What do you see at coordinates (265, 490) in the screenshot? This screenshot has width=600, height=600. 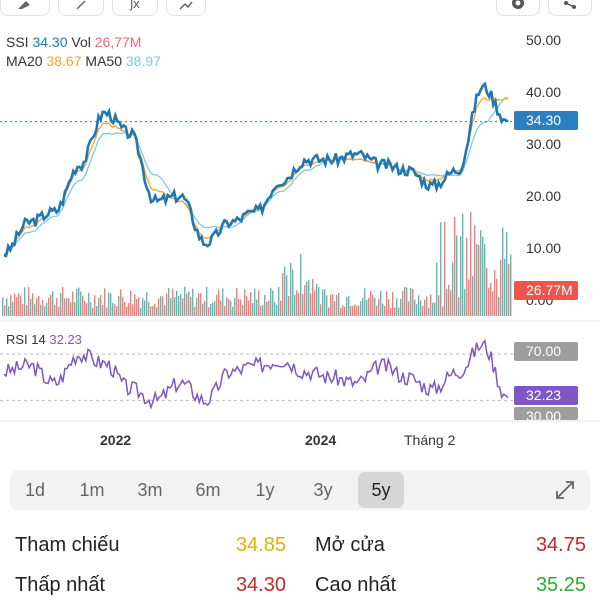 I see `period-1y: 1y` at bounding box center [265, 490].